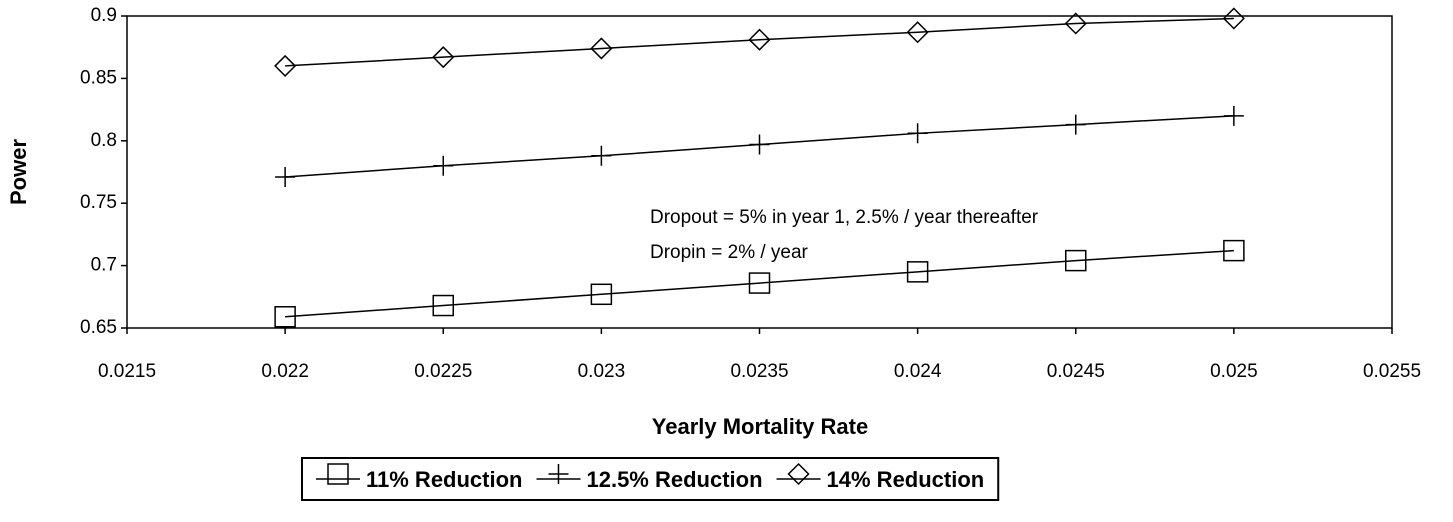 The width and height of the screenshot is (1453, 522). What do you see at coordinates (760, 426) in the screenshot?
I see `x-axis-title: Yearly Mortality Rate` at bounding box center [760, 426].